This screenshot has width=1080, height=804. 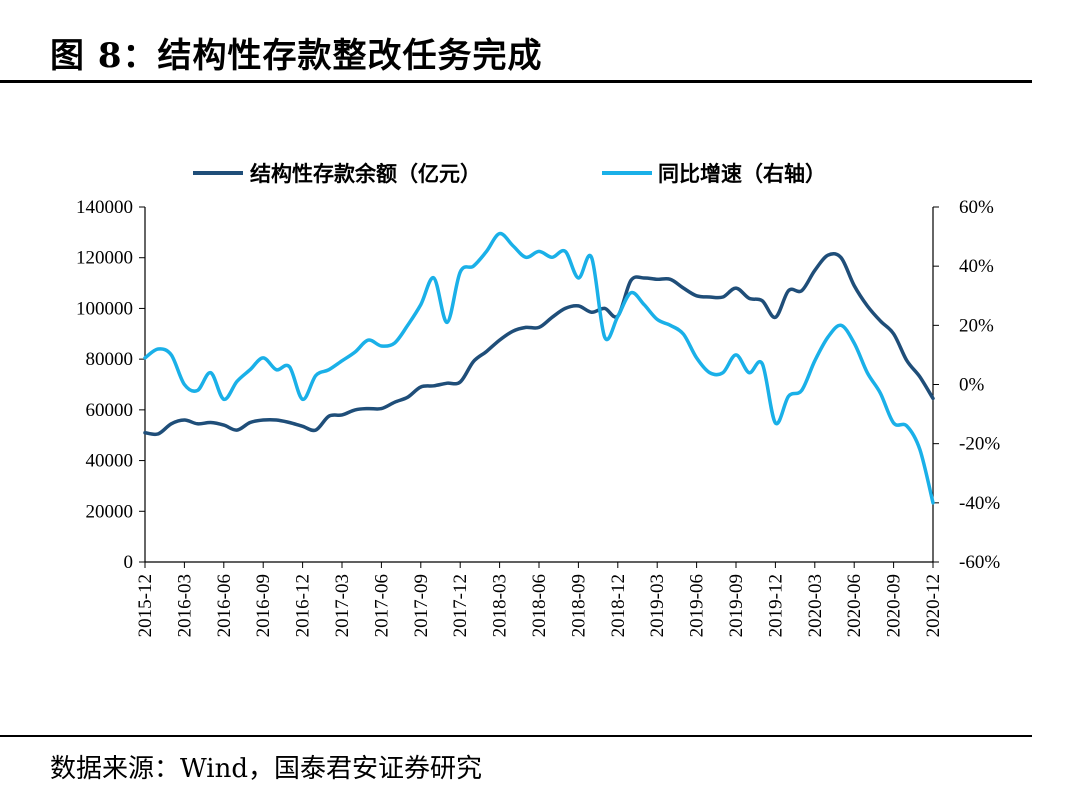 I want to click on x-tick-label: 2020-12, so click(x=933, y=605).